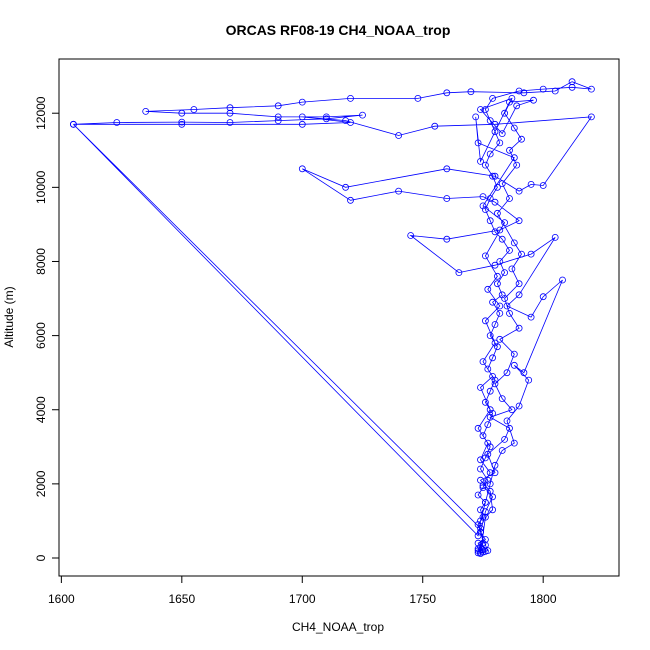 Image resolution: width=650 pixels, height=650 pixels. I want to click on y-tick-label: 2000, so click(41, 483).